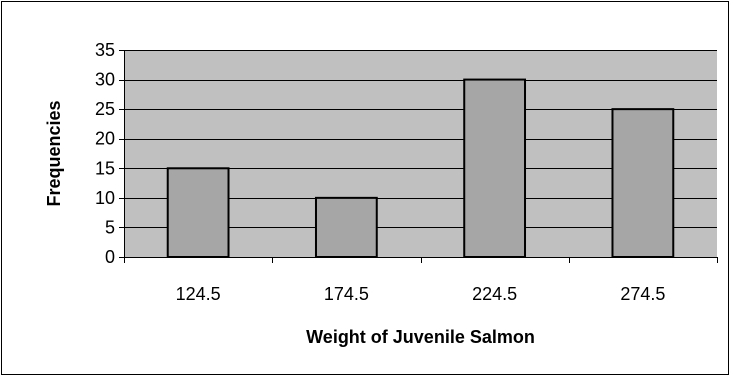 Image resolution: width=731 pixels, height=377 pixels. Describe the element at coordinates (420, 337) in the screenshot. I see `x-axis-title: Weight of Juvenile Salmon` at that location.